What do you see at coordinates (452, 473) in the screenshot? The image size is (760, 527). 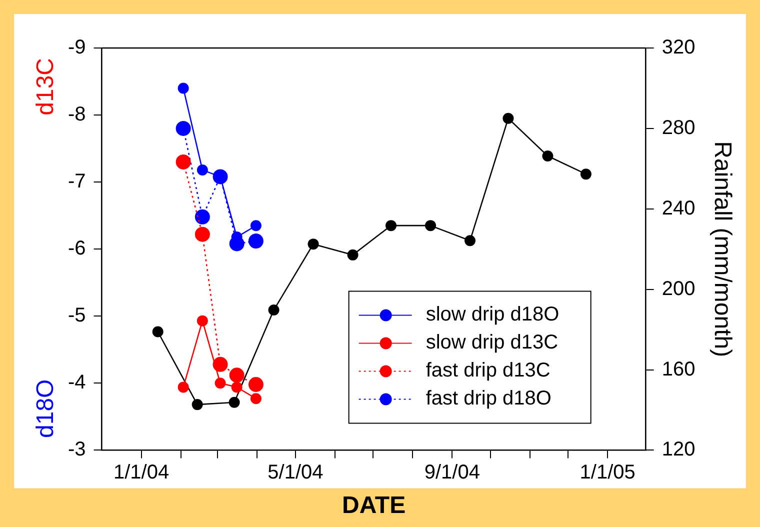 I see `x-tick-label: 9/1/04` at bounding box center [452, 473].